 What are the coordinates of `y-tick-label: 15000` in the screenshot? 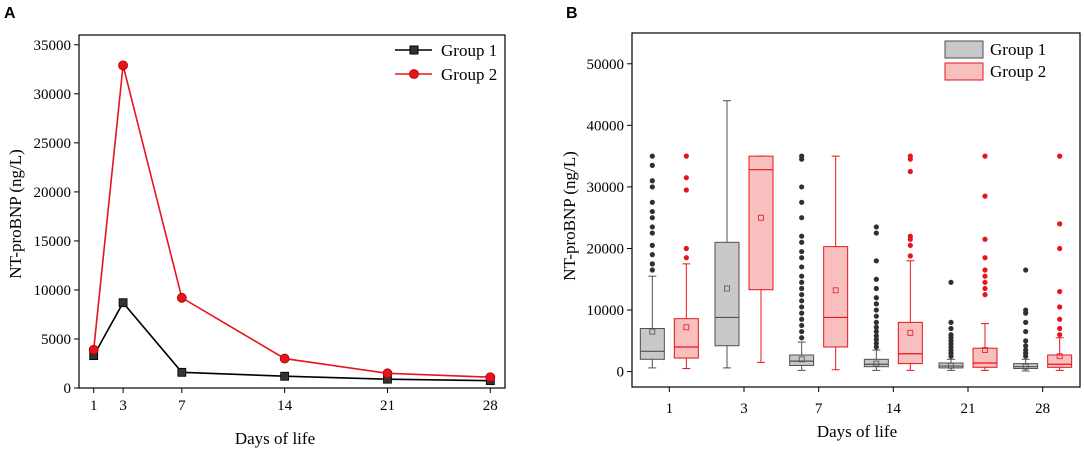 It's located at (53, 242).